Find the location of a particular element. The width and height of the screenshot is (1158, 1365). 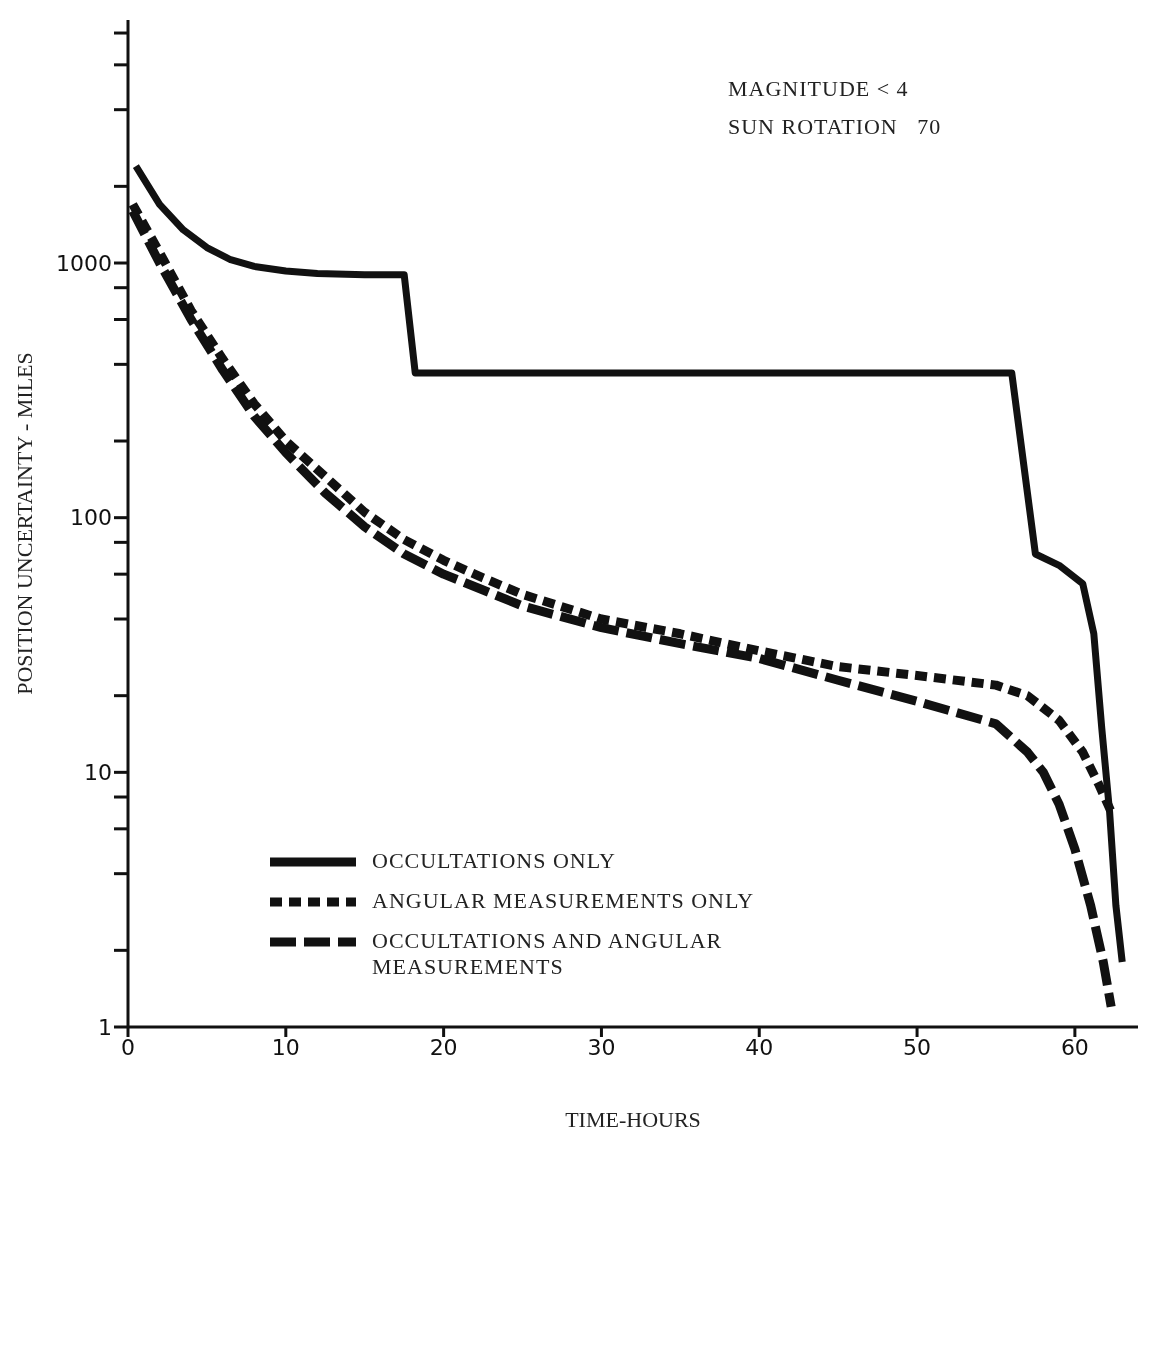

x-tick-label: 20 is located at coordinates (443, 1047).